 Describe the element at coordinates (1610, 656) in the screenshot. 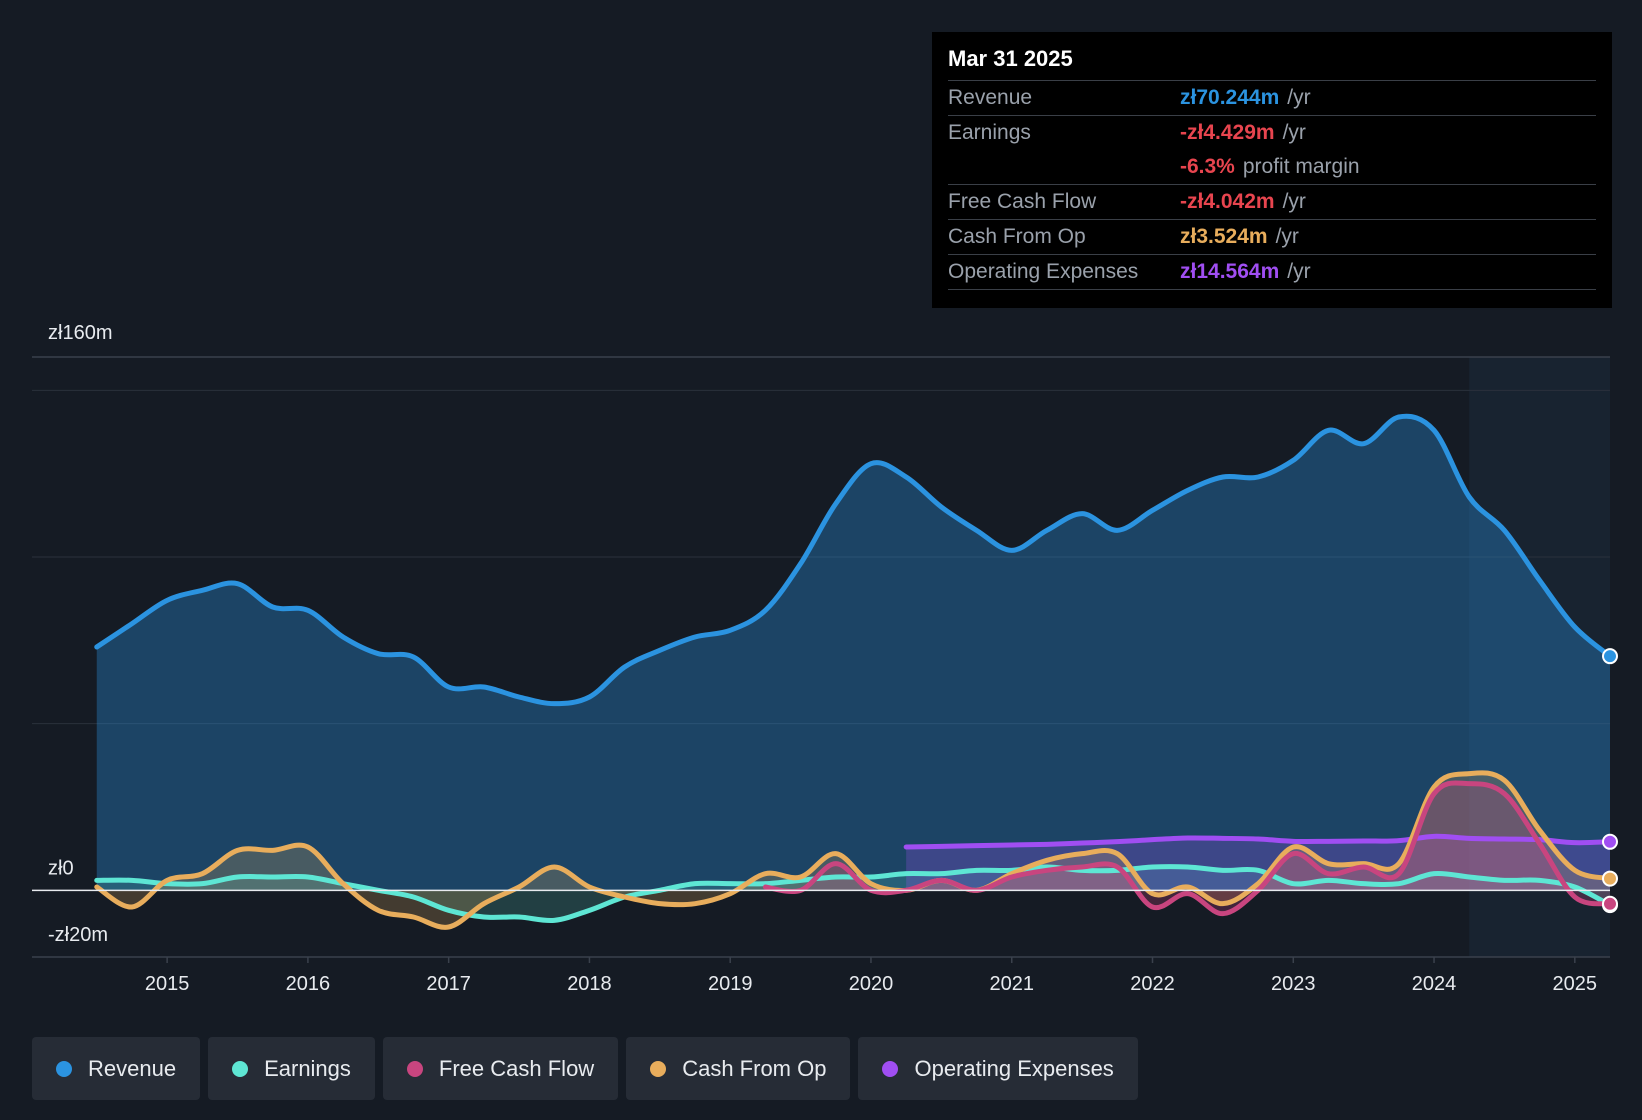

I see `endpoint-revenue` at that location.